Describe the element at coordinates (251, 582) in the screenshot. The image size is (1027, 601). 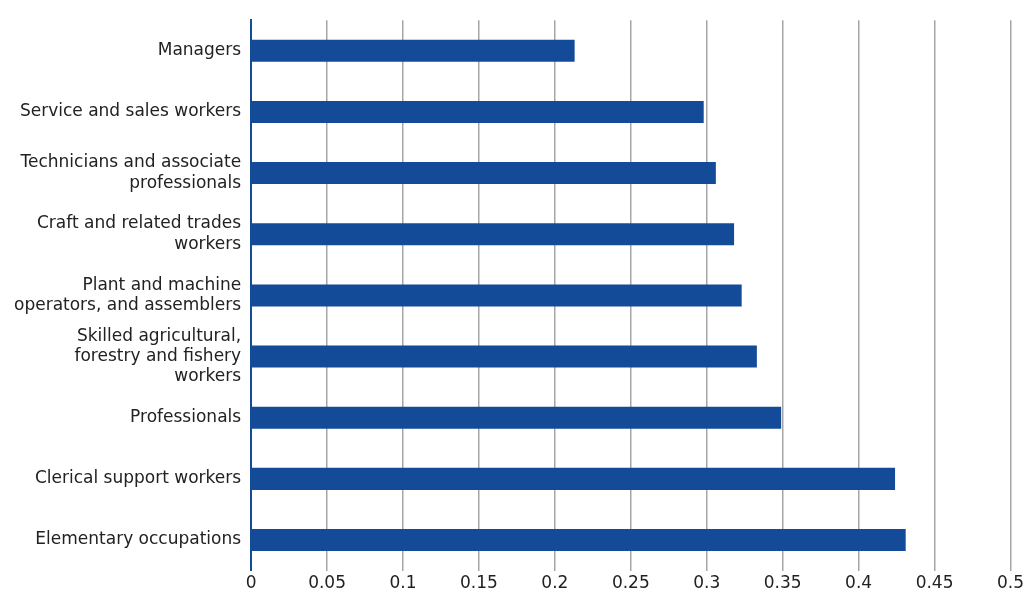
I see `x-tick-label: 0` at that location.